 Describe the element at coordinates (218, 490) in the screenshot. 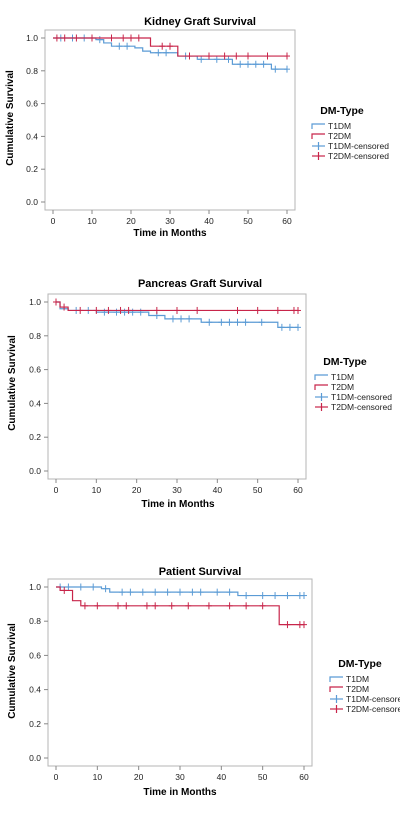

I see `x-tick-label: 40` at that location.